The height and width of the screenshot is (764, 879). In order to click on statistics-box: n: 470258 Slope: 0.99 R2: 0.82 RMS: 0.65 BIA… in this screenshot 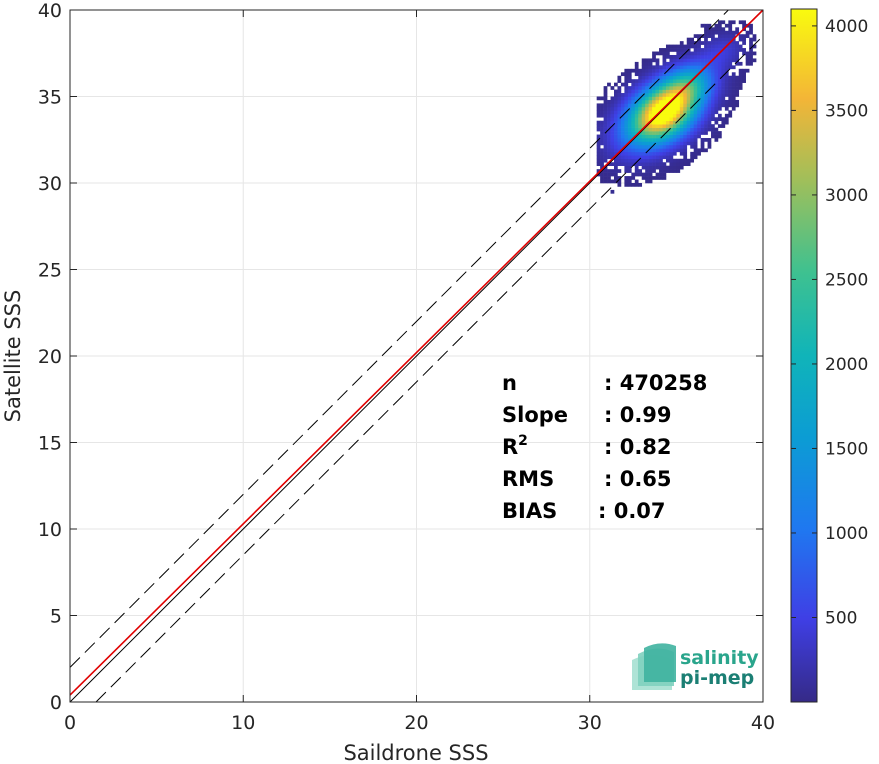, I will do `click(604, 447)`.